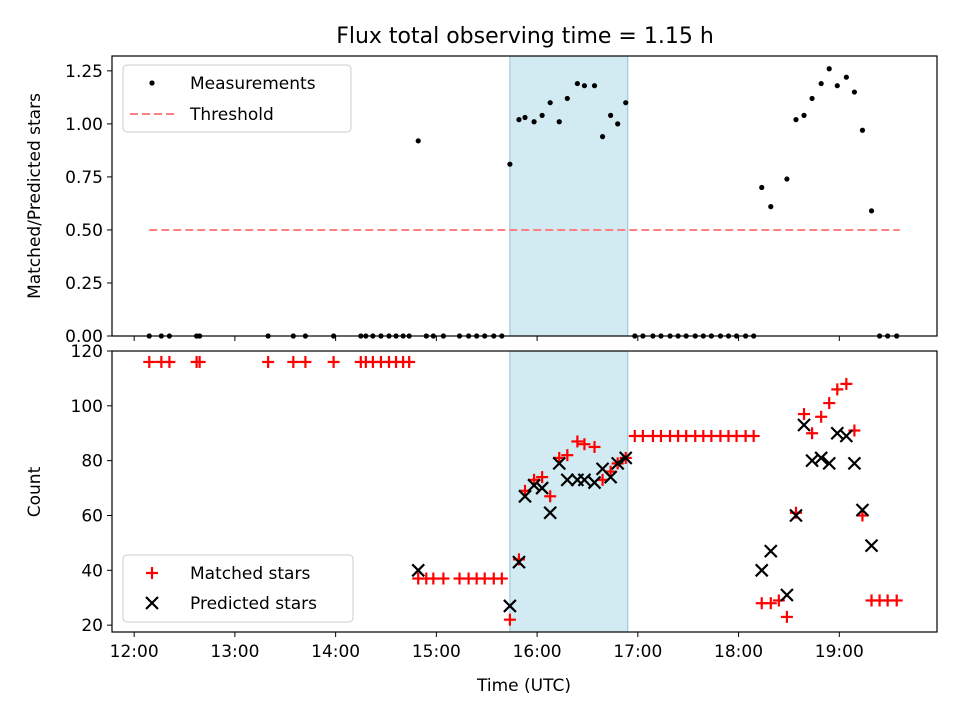 The height and width of the screenshot is (724, 960). Describe the element at coordinates (231, 115) in the screenshot. I see `legend-threshold-label: Threshold` at that location.